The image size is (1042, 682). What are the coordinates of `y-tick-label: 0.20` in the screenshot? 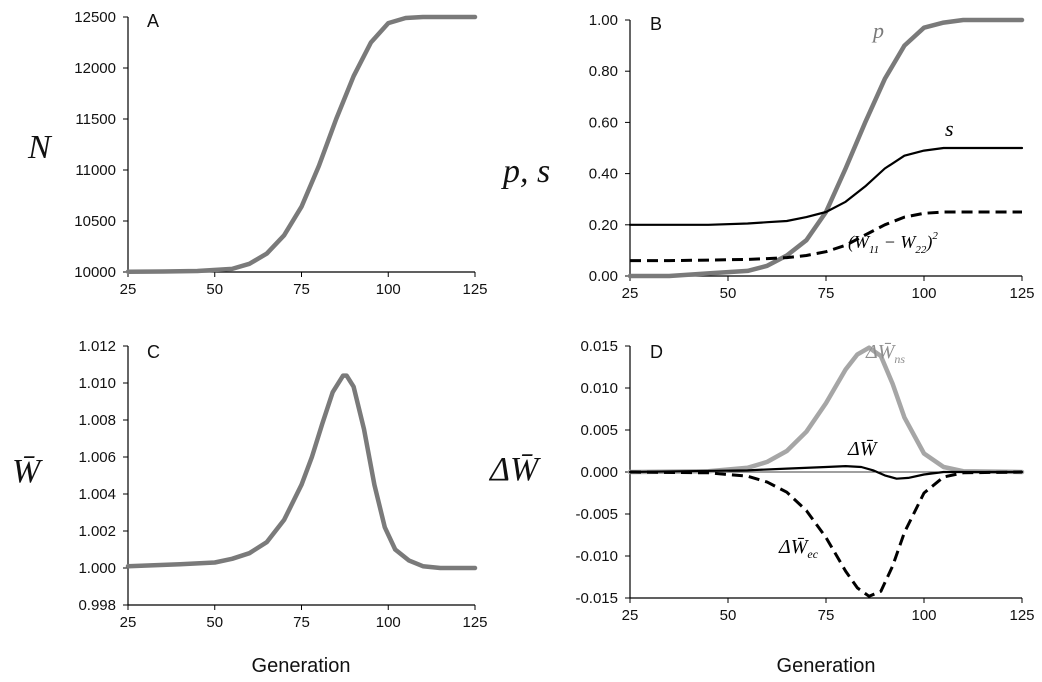 It's located at (603, 225).